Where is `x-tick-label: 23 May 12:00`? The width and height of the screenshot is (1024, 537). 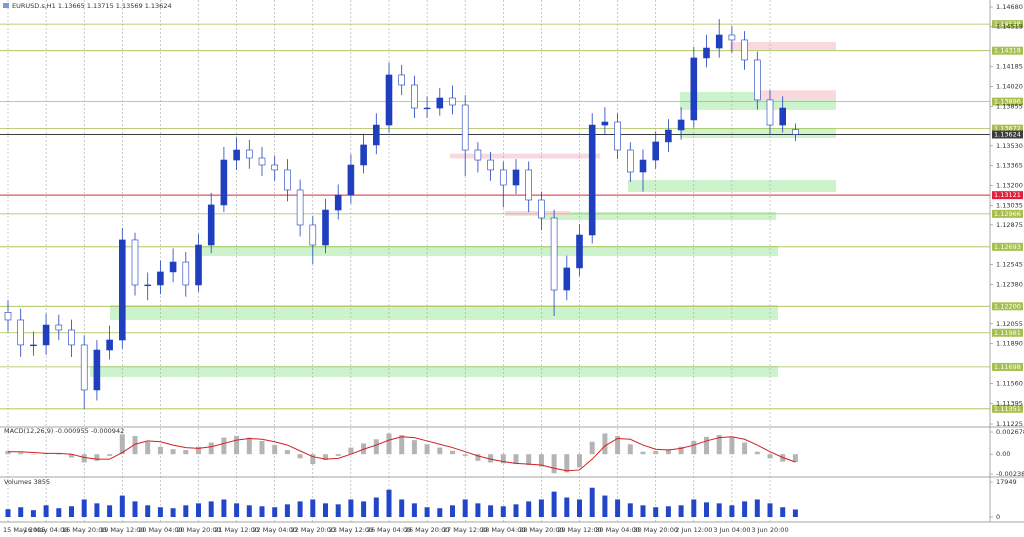 x-tick-label: 23 May 12:00 is located at coordinates (351, 530).